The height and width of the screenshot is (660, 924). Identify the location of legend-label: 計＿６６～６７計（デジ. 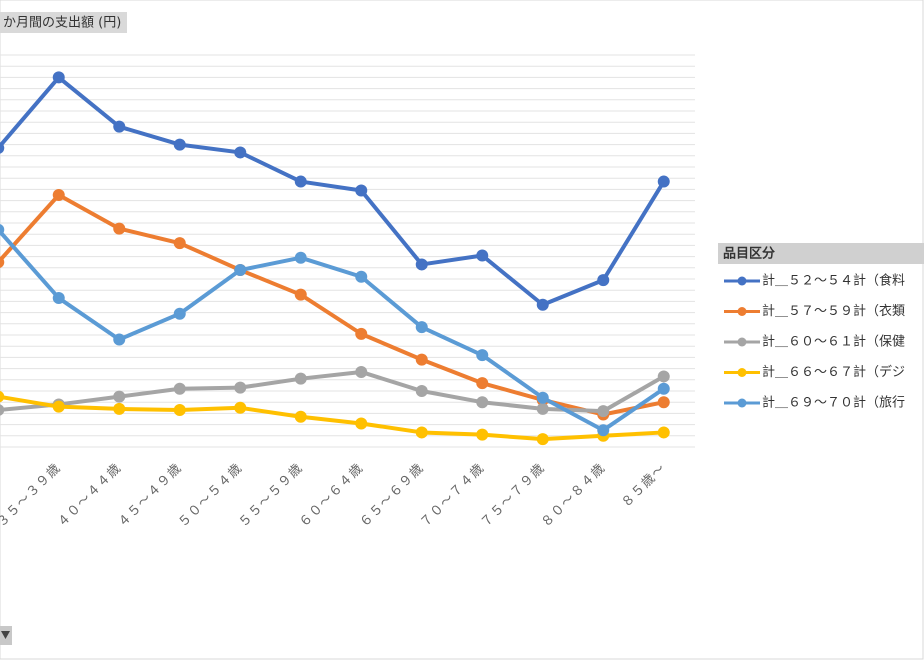
(833, 372).